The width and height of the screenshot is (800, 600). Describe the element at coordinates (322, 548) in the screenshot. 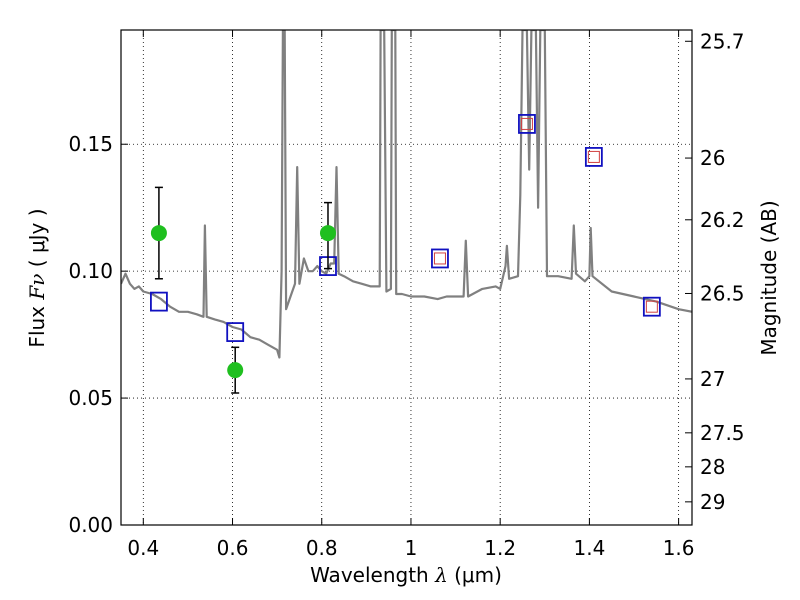

I see `x-tick-label: 0.8` at that location.